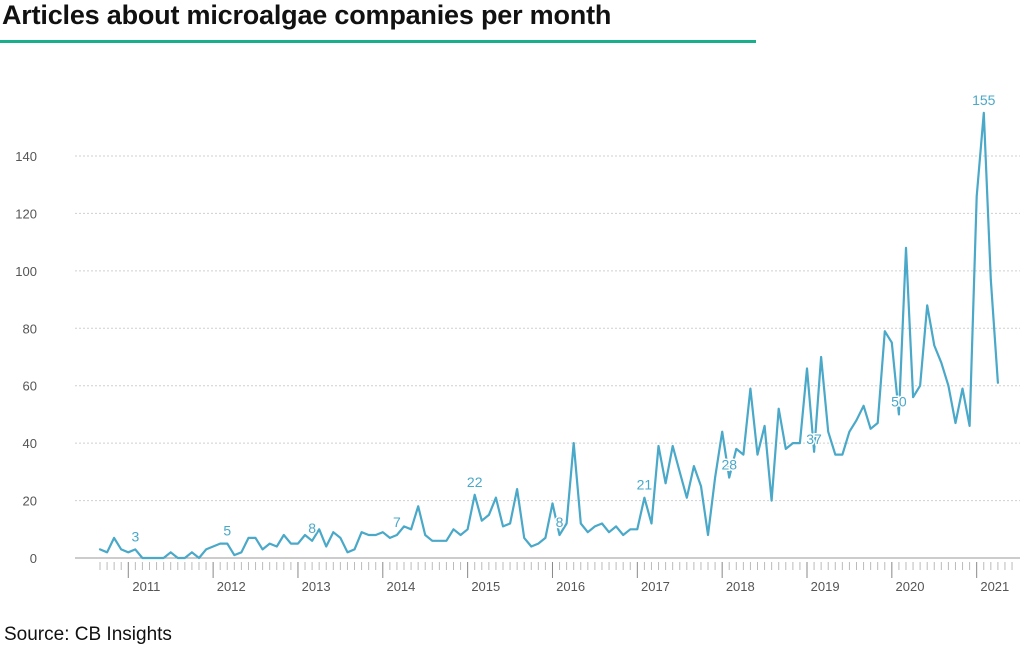 Image resolution: width=1024 pixels, height=651 pixels. What do you see at coordinates (570, 586) in the screenshot?
I see `x-year-label: 2016` at bounding box center [570, 586].